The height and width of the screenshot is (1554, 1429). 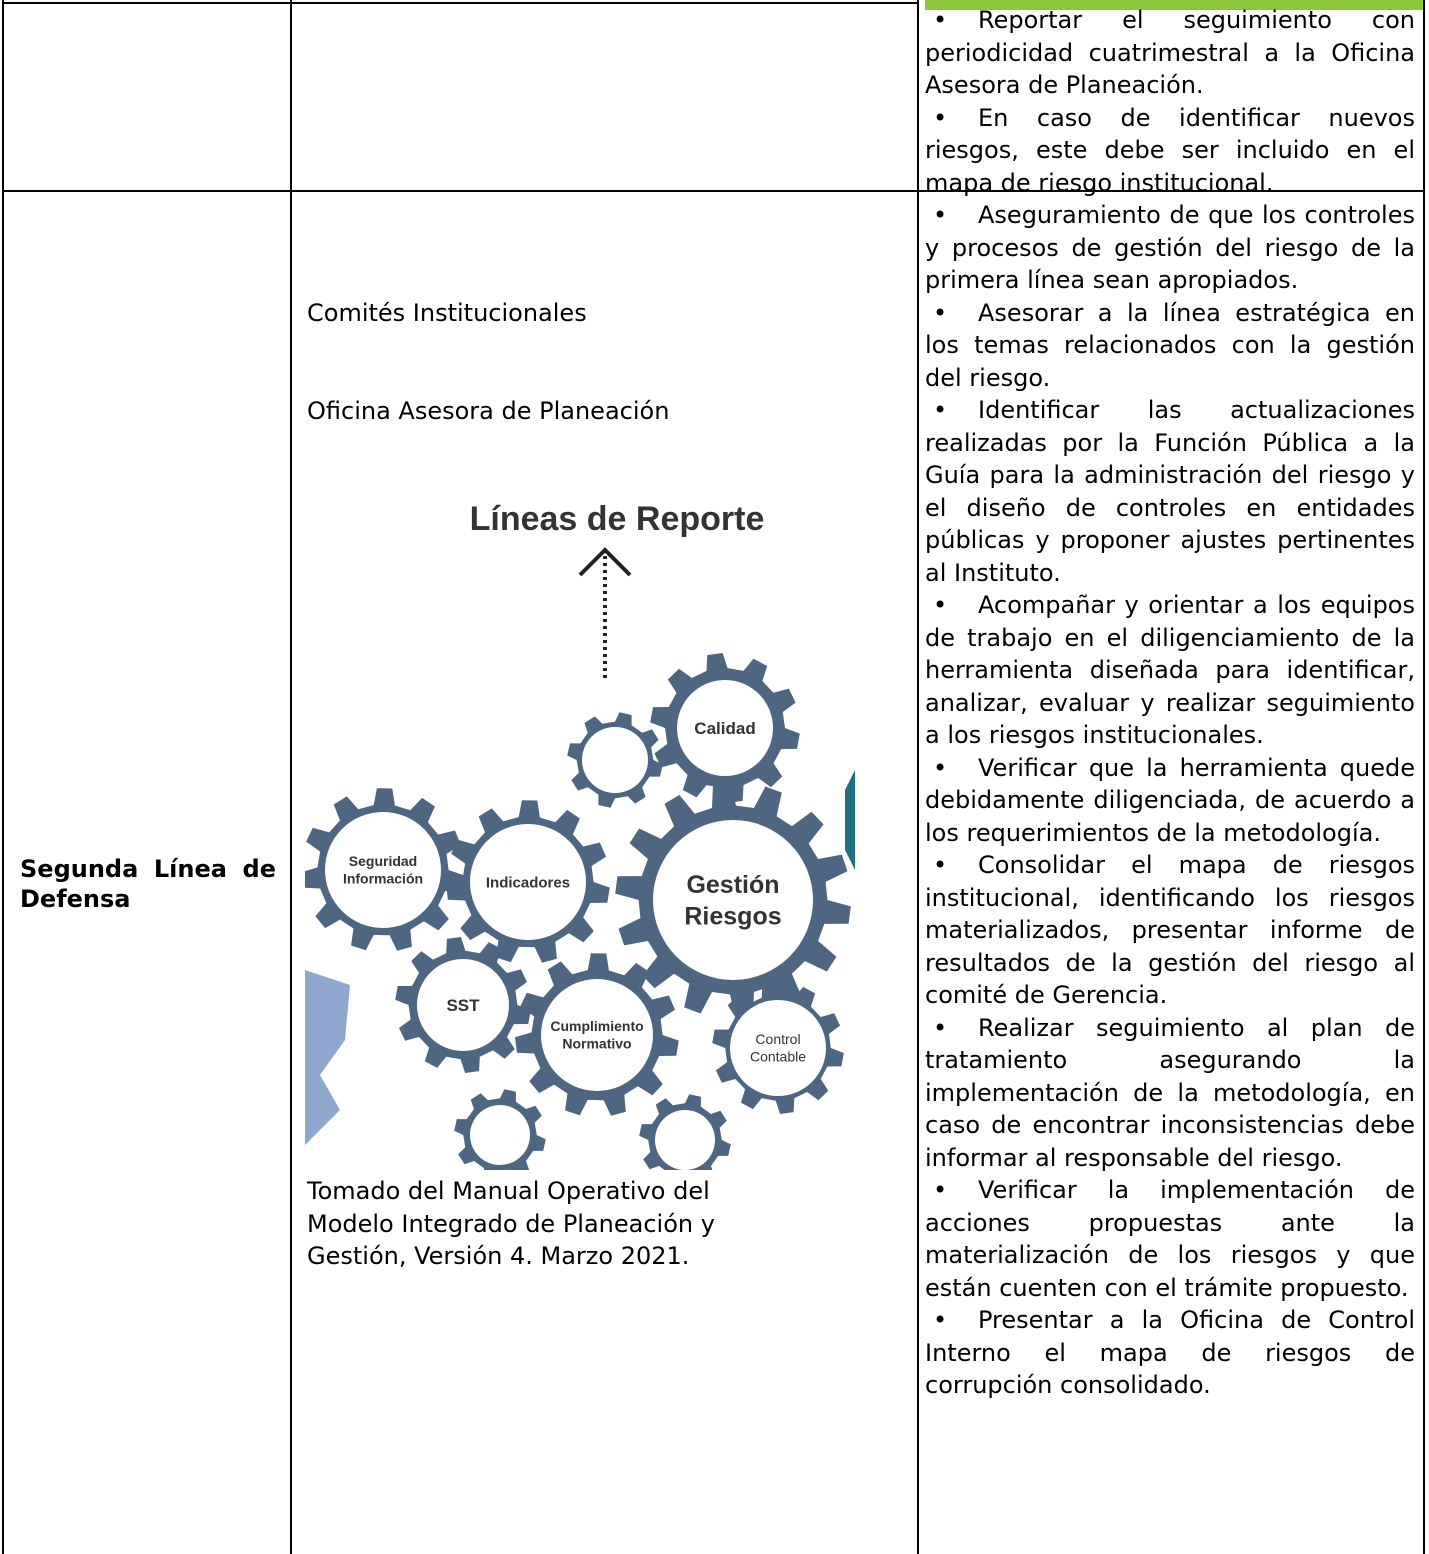 I want to click on gear-label: Calidad, so click(x=724, y=728).